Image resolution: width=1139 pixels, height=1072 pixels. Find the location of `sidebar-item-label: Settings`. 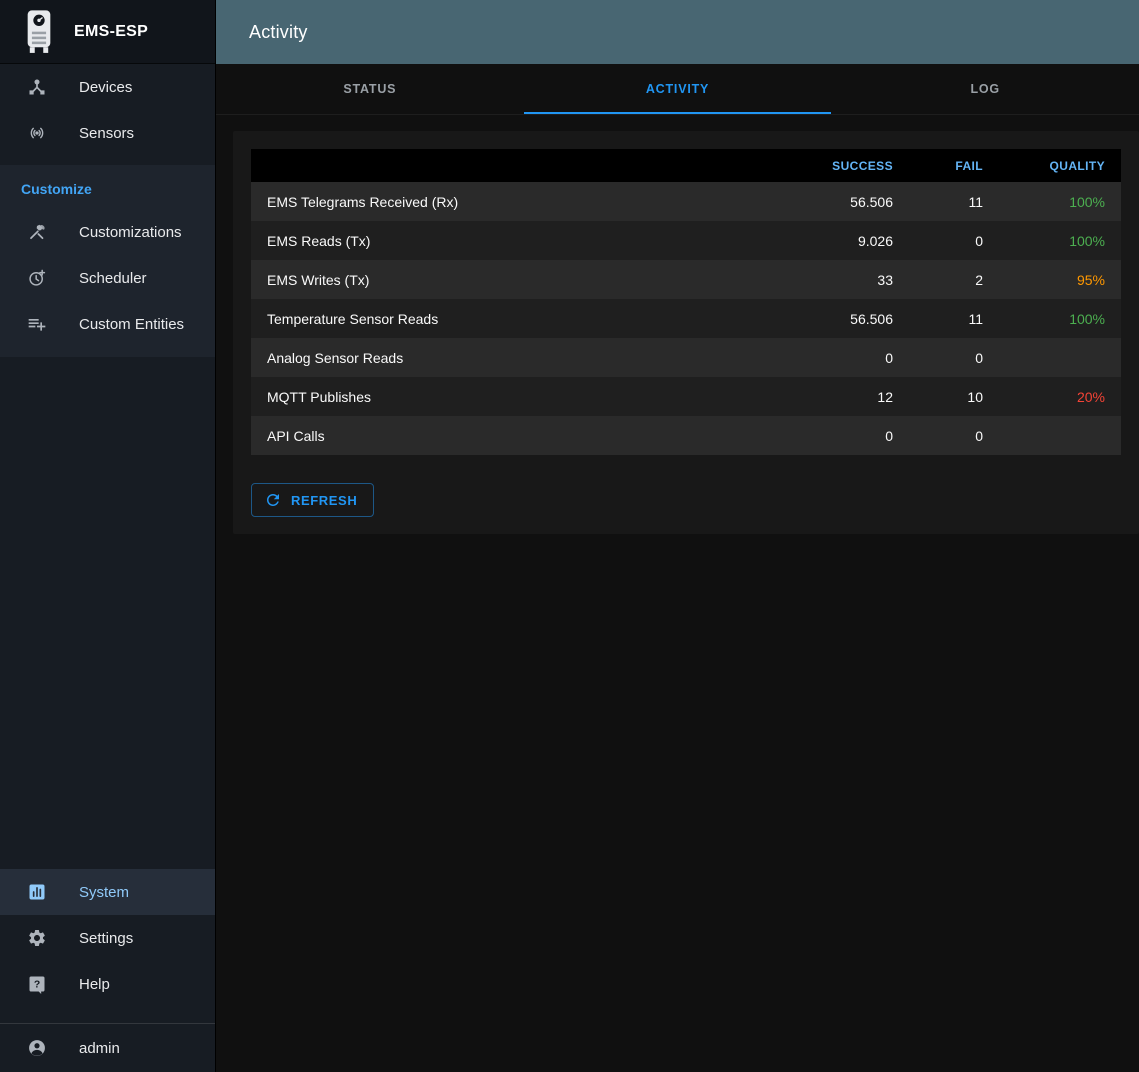

sidebar-item-label: Settings is located at coordinates (106, 938).